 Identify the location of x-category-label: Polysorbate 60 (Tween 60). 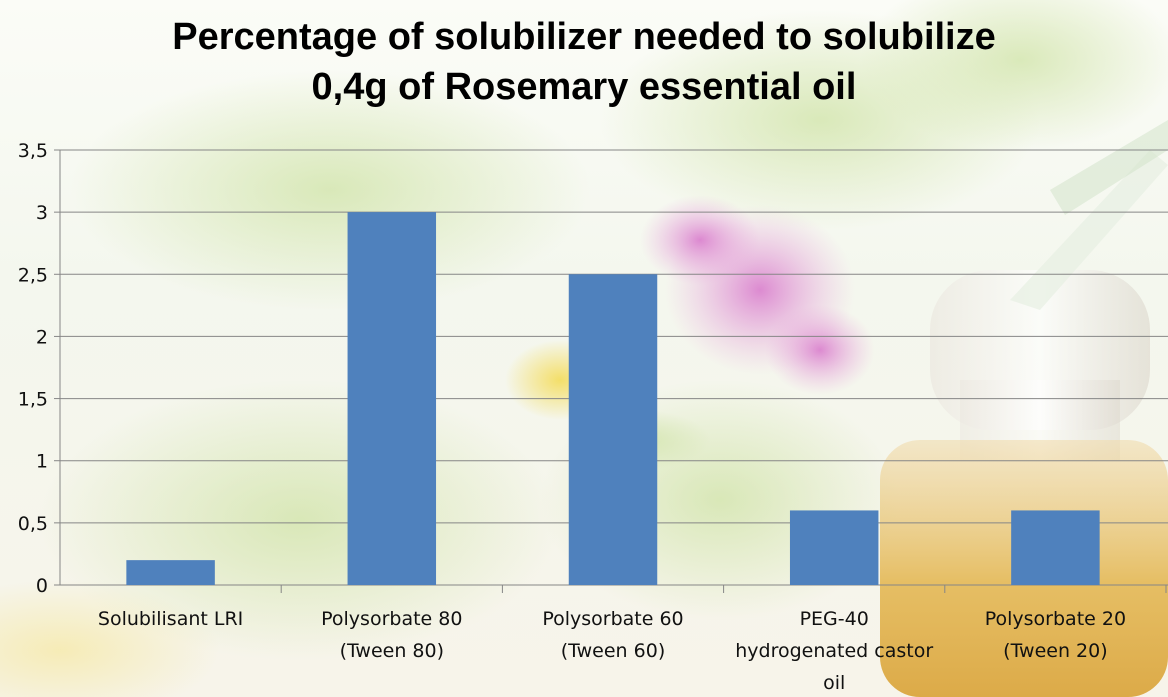
(612, 635).